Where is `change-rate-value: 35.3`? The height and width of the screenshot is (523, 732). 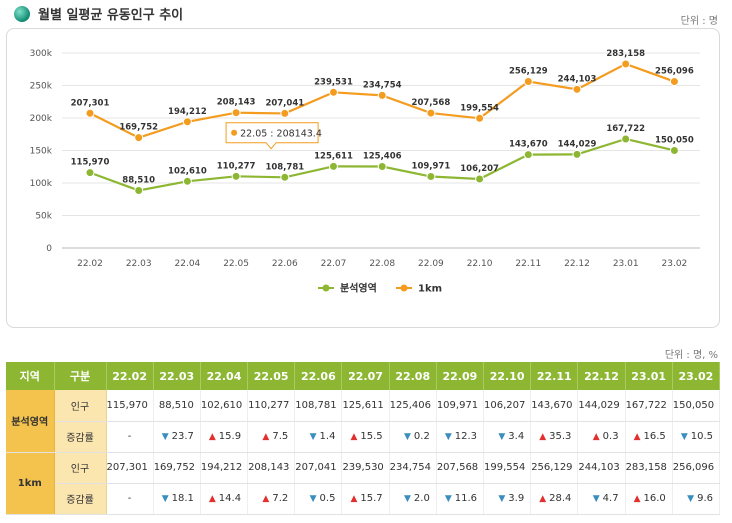 change-rate-value: 35.3 is located at coordinates (560, 436).